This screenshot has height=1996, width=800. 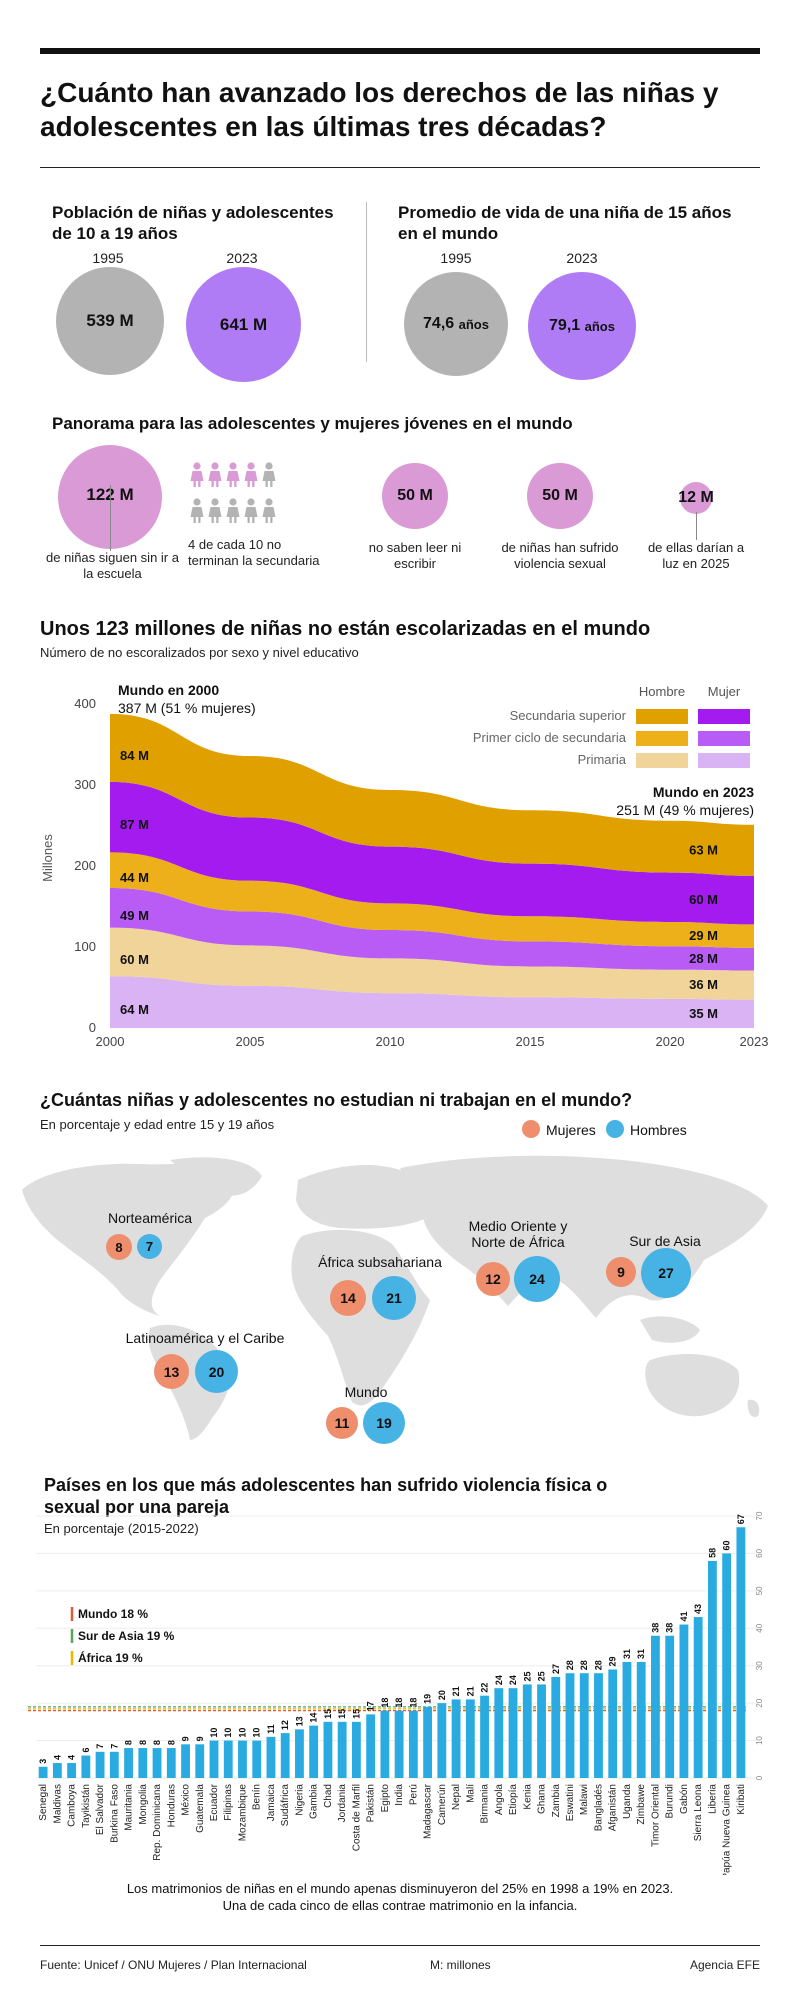 I want to click on area-x-tick: 2000, so click(x=110, y=1041).